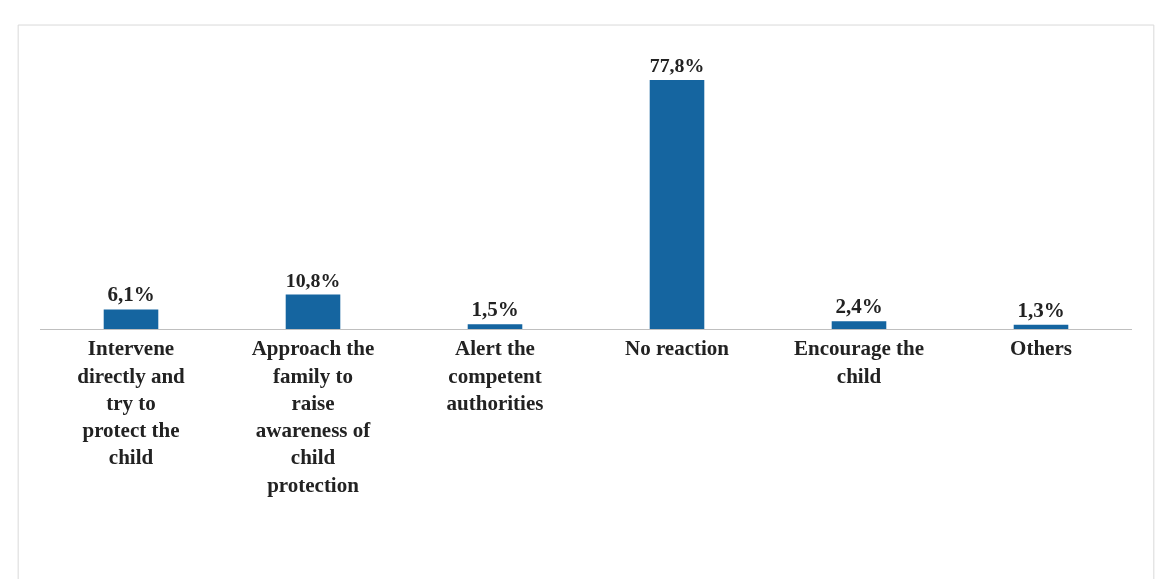 This screenshot has width=1172, height=579. Describe the element at coordinates (131, 294) in the screenshot. I see `data-label: 6,1%` at that location.